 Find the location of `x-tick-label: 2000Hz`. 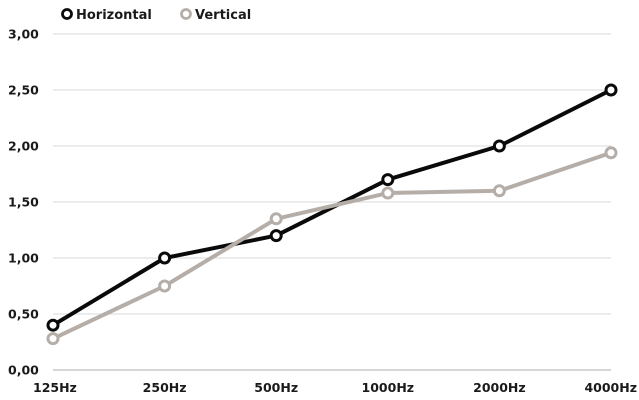

x-tick-label: 2000Hz is located at coordinates (499, 387).